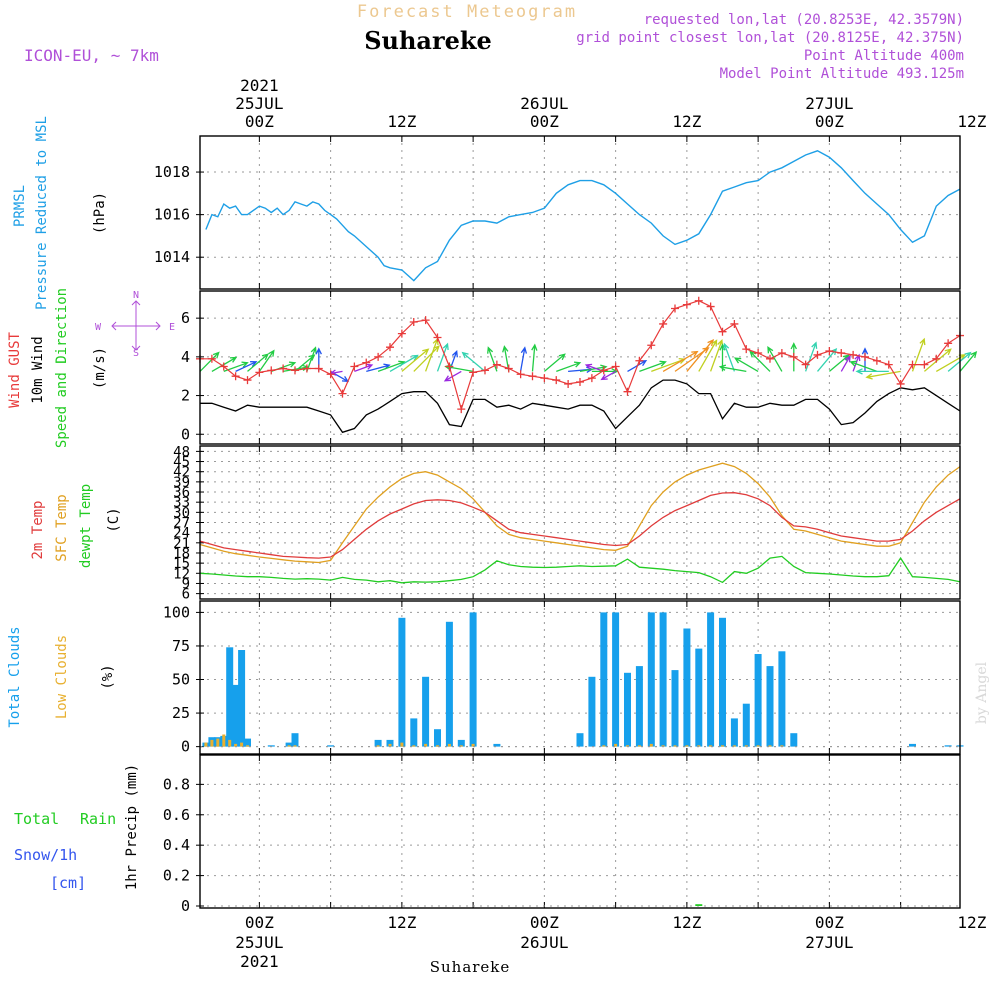 This screenshot has width=1000, height=1000. I want to click on dewpoint-line, so click(580, 569).